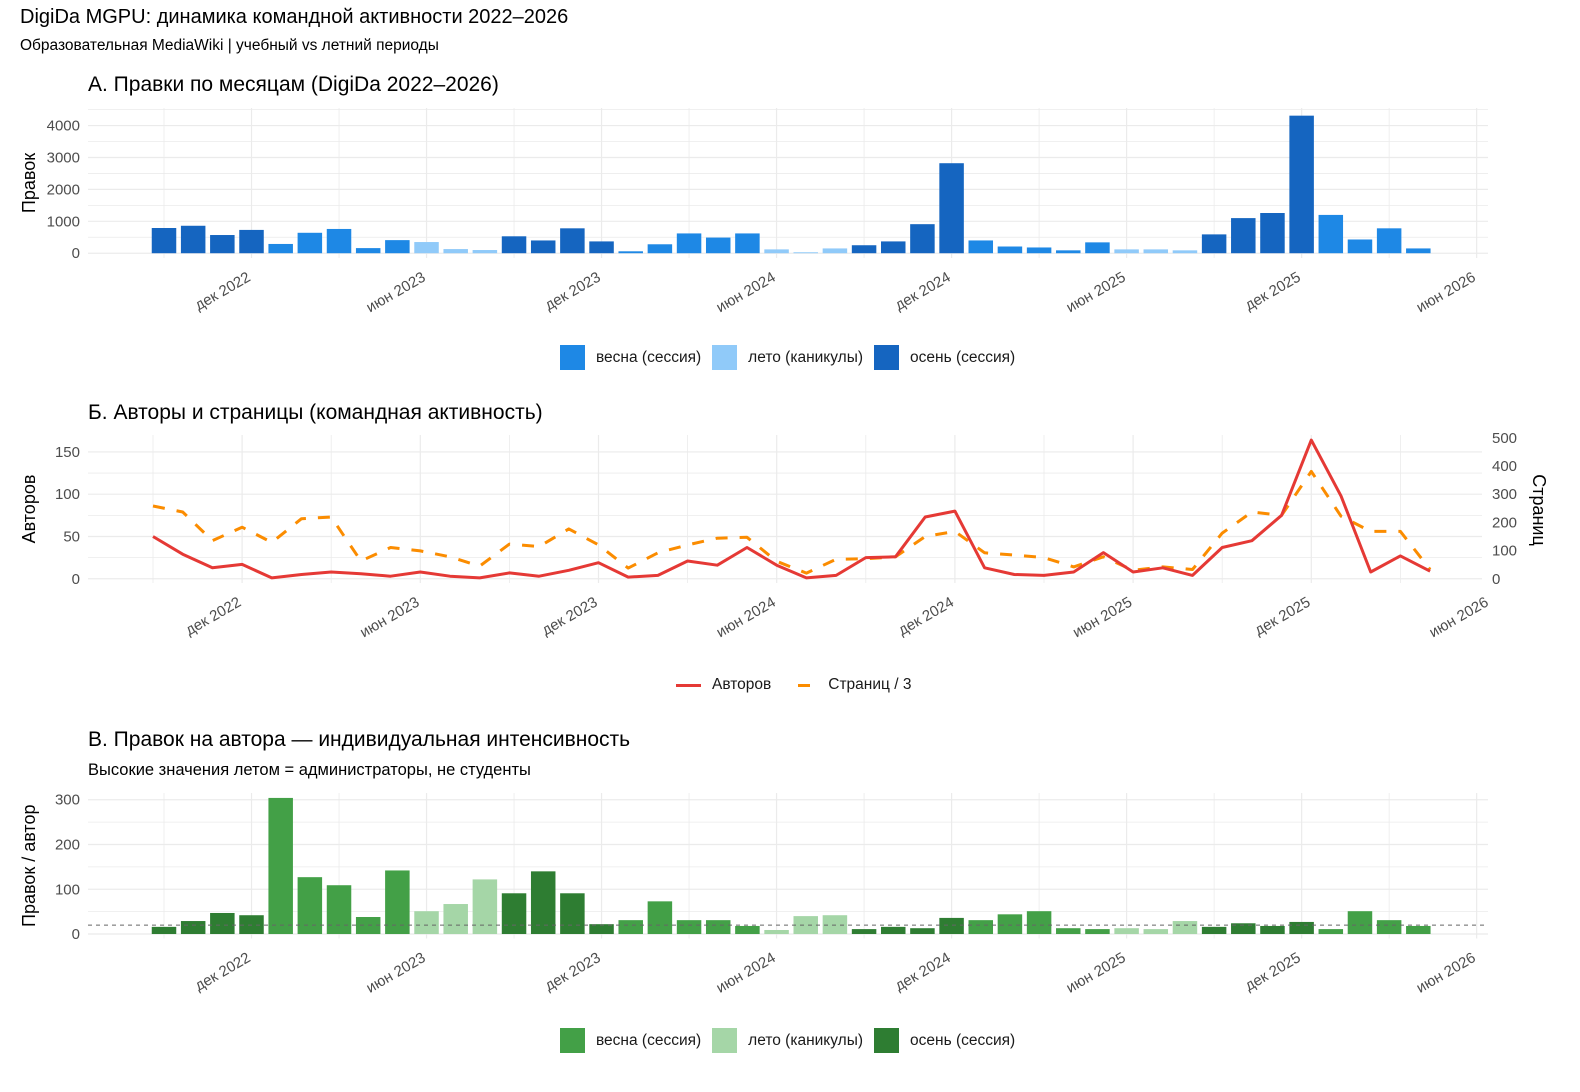 Image resolution: width=1580 pixels, height=1092 pixels. What do you see at coordinates (395, 972) in the screenshot?
I see `x-tick-label: июн 2023` at bounding box center [395, 972].